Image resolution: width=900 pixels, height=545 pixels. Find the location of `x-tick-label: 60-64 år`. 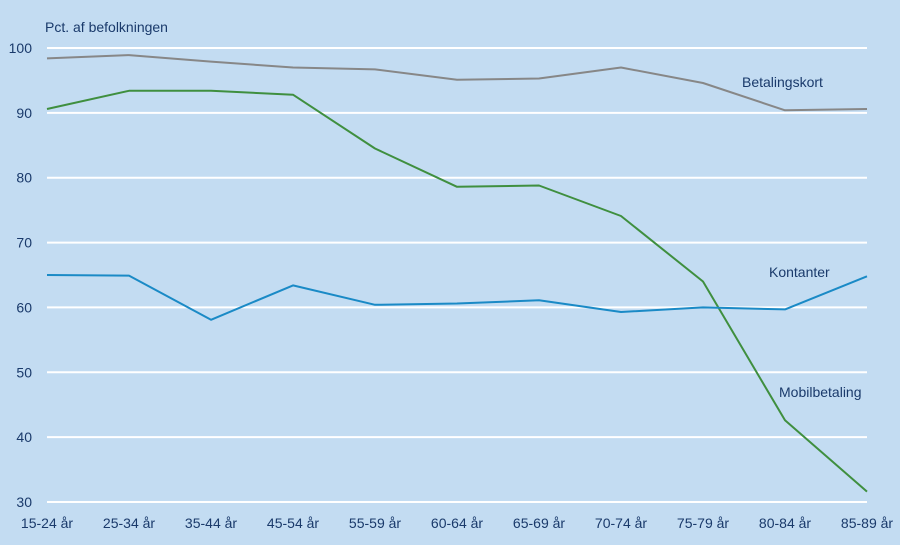

x-tick-label: 60-64 år is located at coordinates (457, 523).